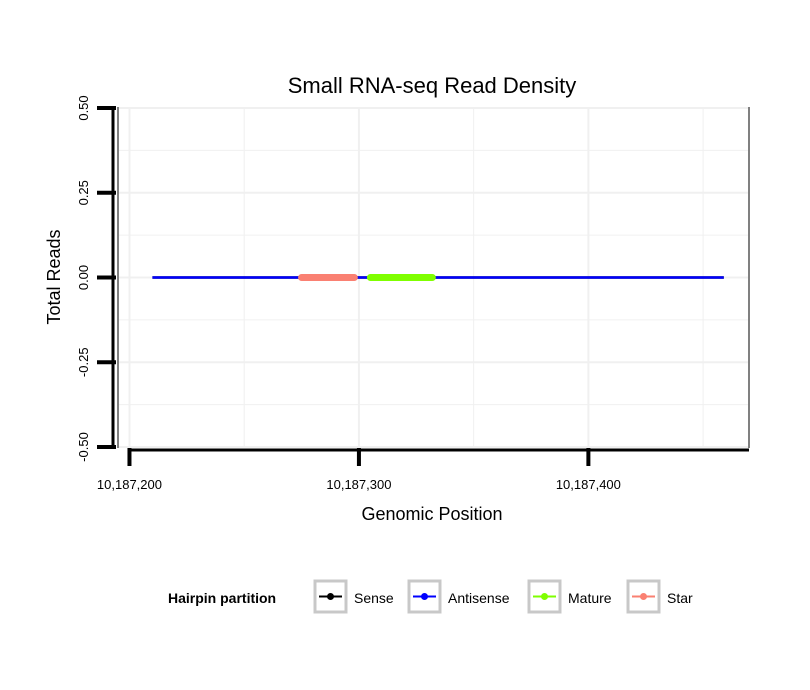  I want to click on y-tick-label: 0.00, so click(83, 277).